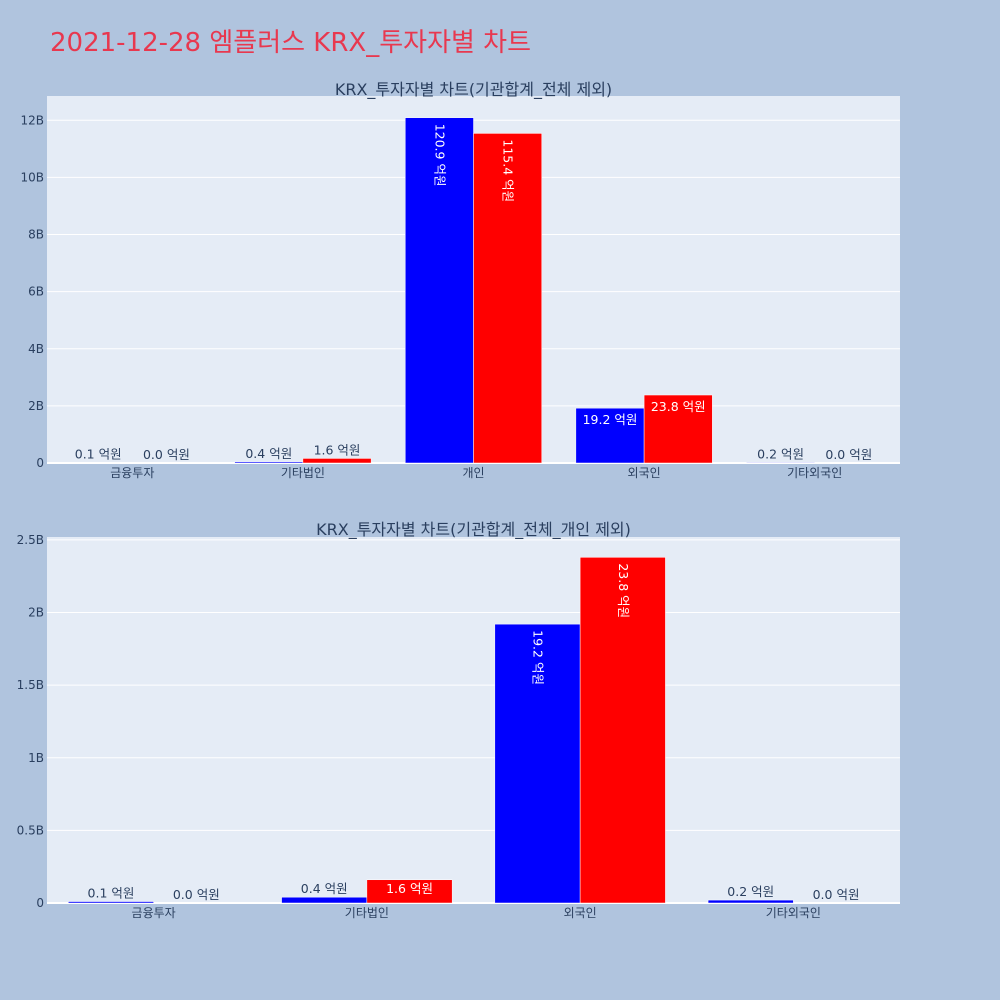  What do you see at coordinates (508, 170) in the screenshot?
I see `bar-value-label: 115.4 억원` at bounding box center [508, 170].